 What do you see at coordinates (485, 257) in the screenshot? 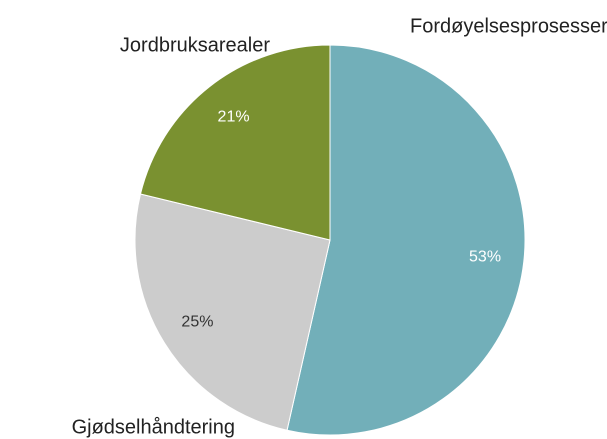
I see `data-label: 53%` at bounding box center [485, 257].